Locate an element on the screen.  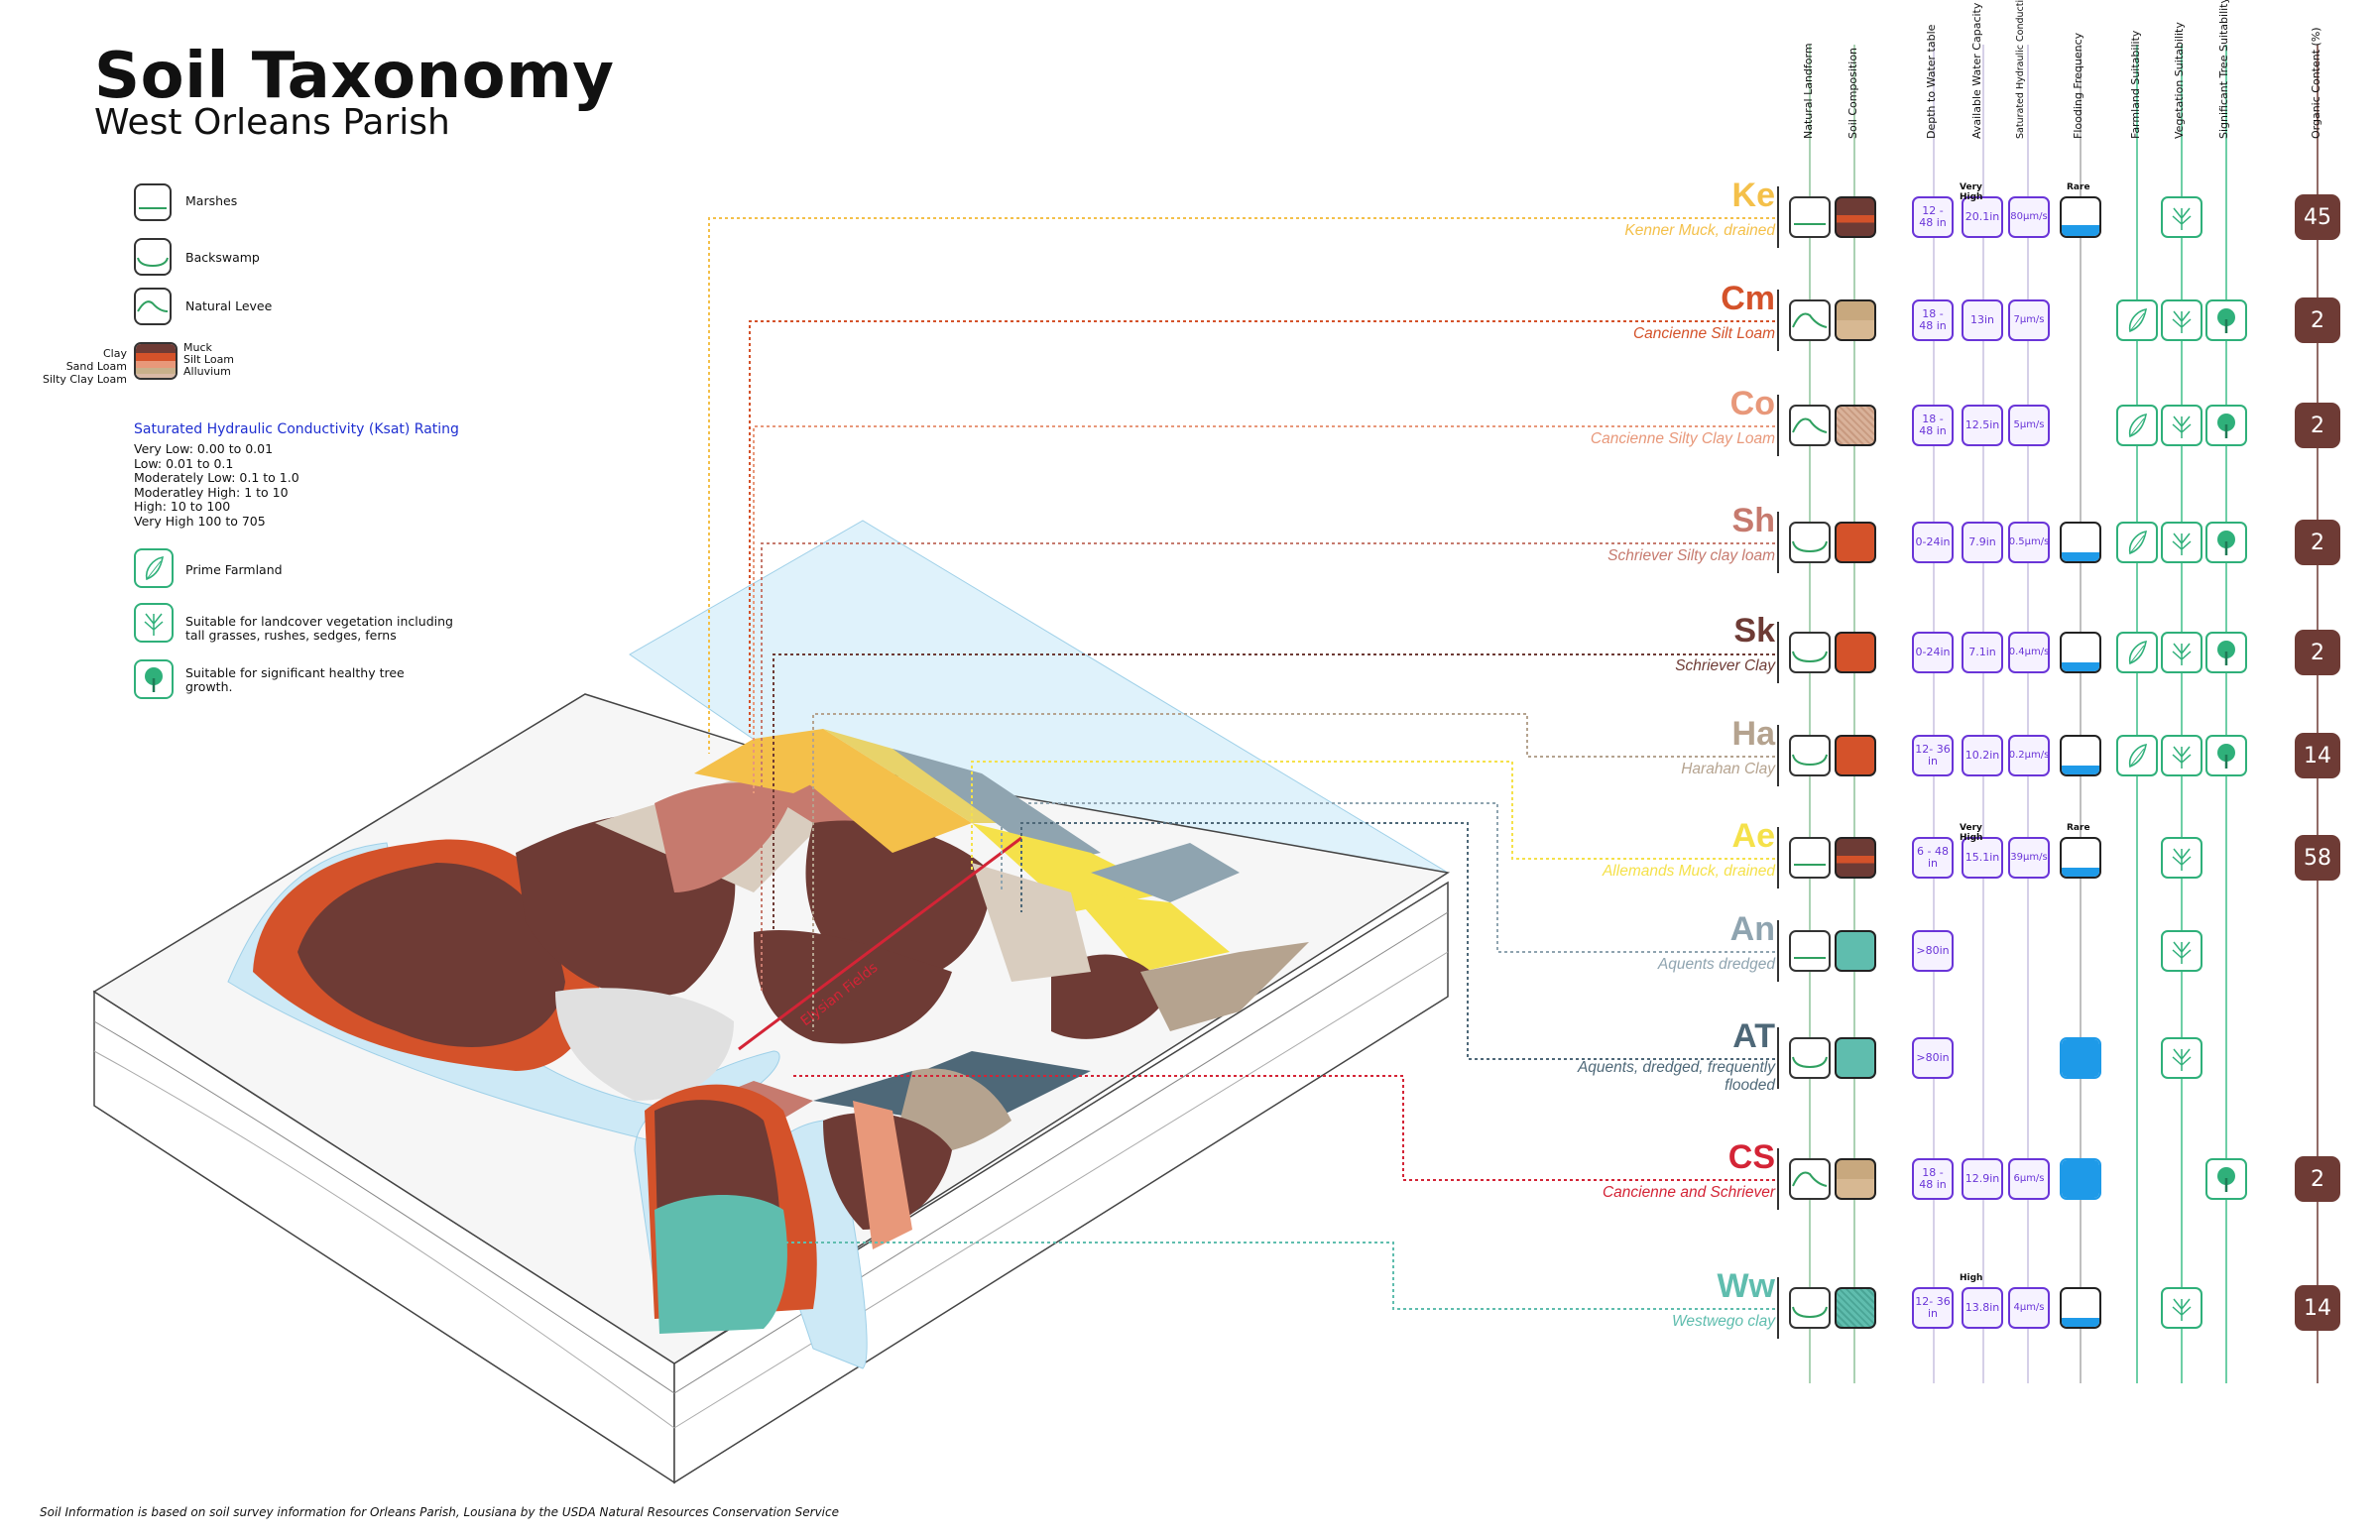
mix-alluvium-label: Alluvium is located at coordinates (207, 371).